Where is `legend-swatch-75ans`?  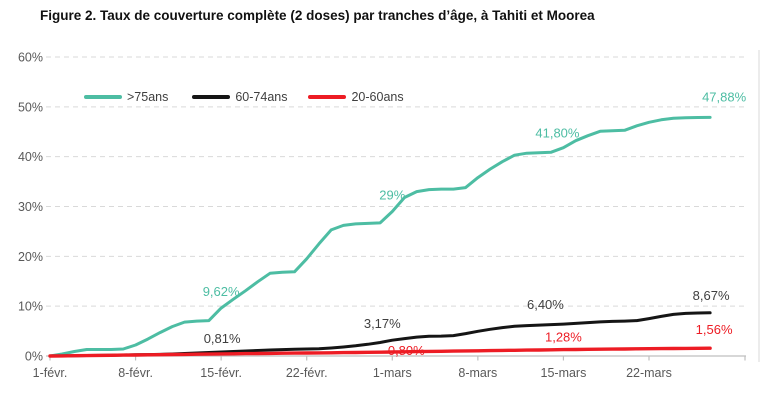
legend-swatch-75ans is located at coordinates (103, 97).